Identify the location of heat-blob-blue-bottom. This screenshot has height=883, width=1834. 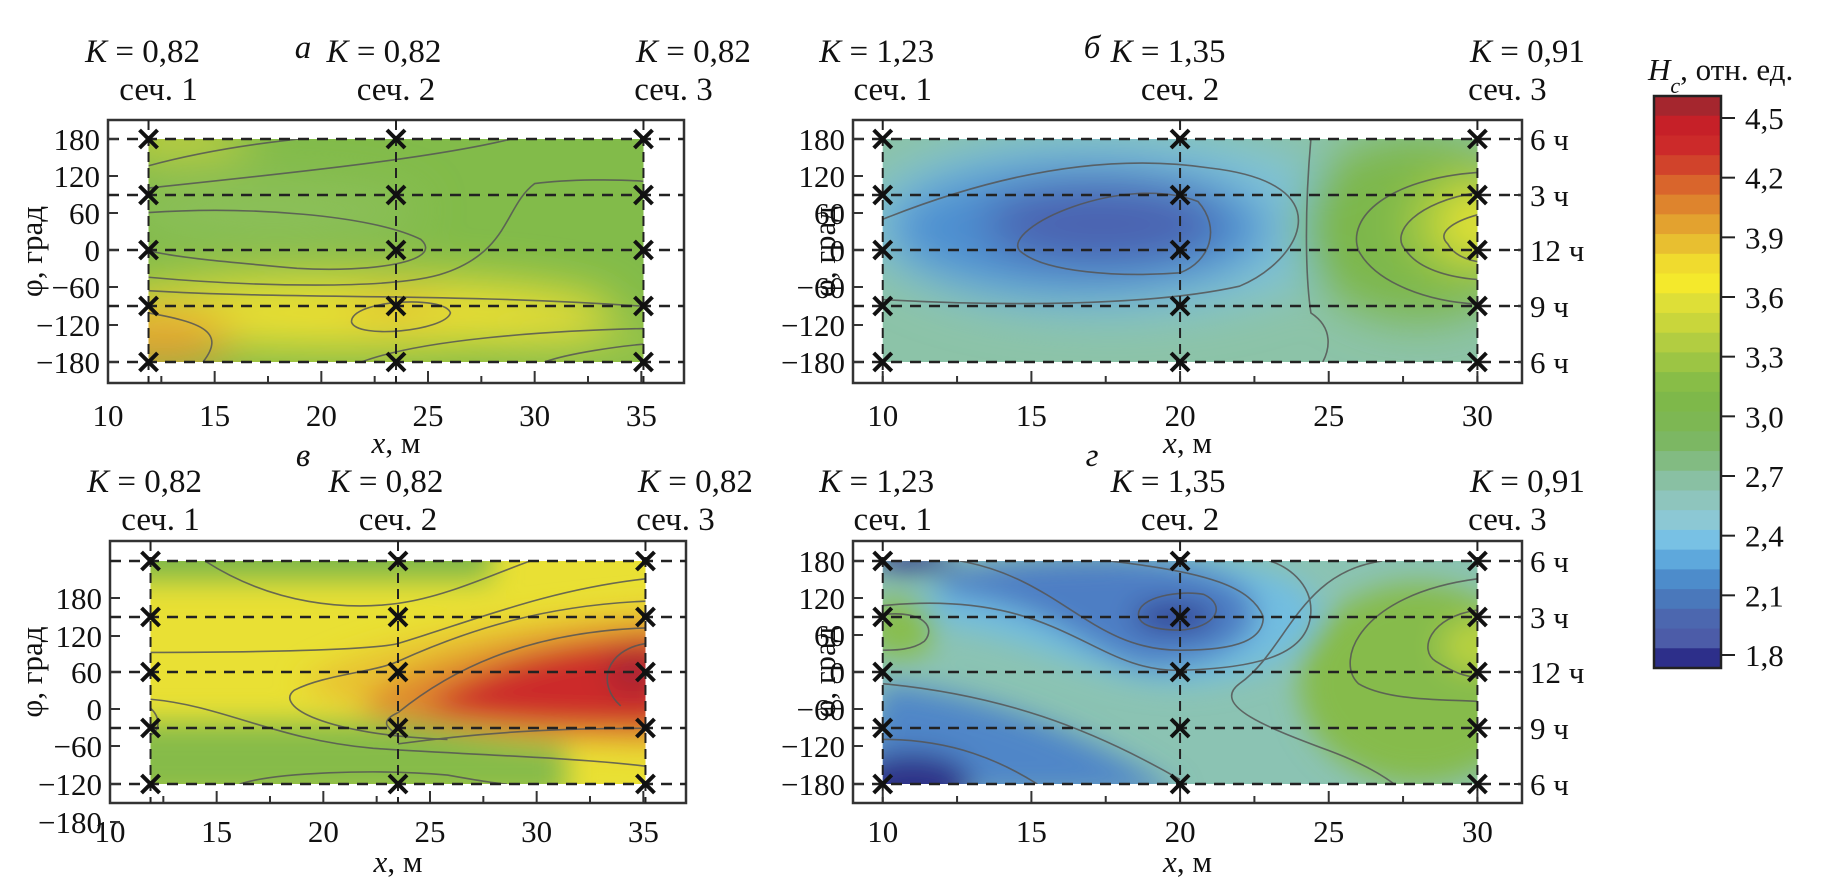
(1023, 733).